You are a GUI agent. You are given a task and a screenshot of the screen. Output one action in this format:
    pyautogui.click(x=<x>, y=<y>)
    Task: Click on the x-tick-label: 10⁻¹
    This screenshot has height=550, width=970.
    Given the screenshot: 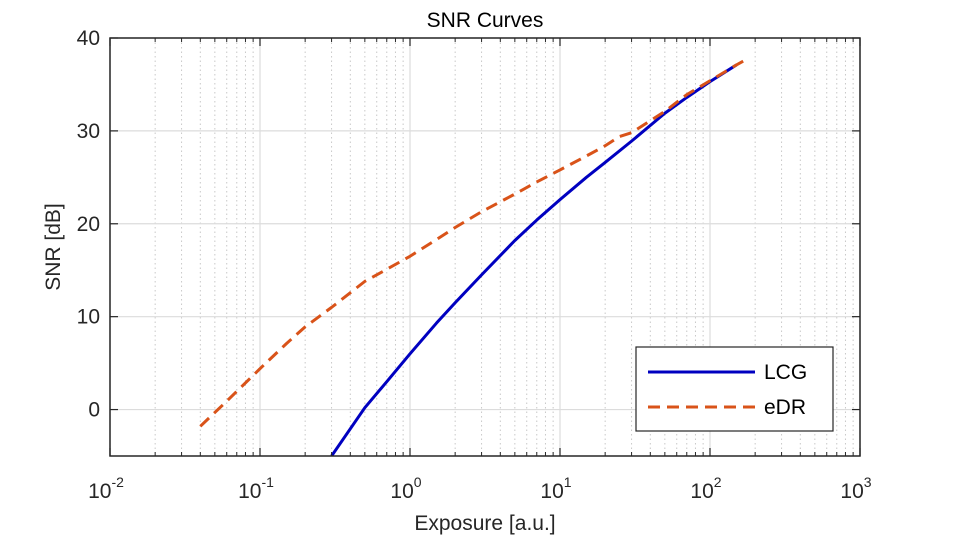 What is the action you would take?
    pyautogui.click(x=256, y=488)
    